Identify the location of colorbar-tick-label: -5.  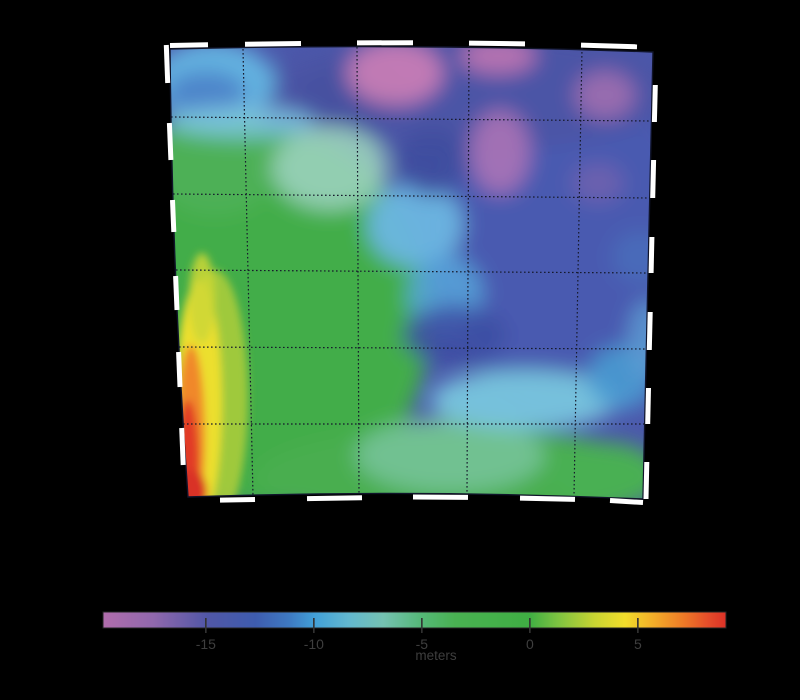
(422, 644).